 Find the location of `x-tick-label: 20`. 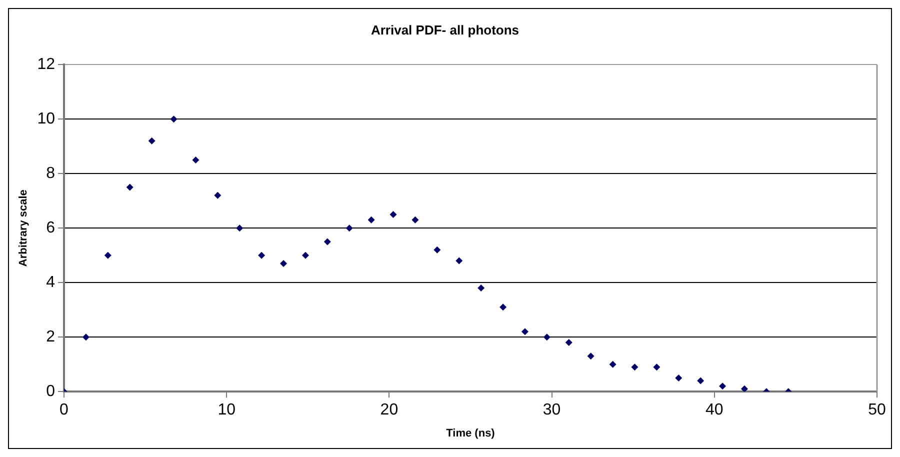

x-tick-label: 20 is located at coordinates (389, 410).